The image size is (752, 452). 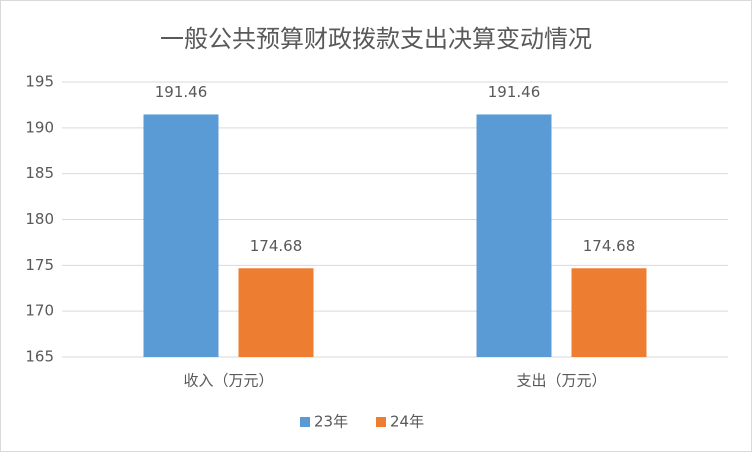 What do you see at coordinates (561, 381) in the screenshot?
I see `x-tick-label: 支出（万元）` at bounding box center [561, 381].